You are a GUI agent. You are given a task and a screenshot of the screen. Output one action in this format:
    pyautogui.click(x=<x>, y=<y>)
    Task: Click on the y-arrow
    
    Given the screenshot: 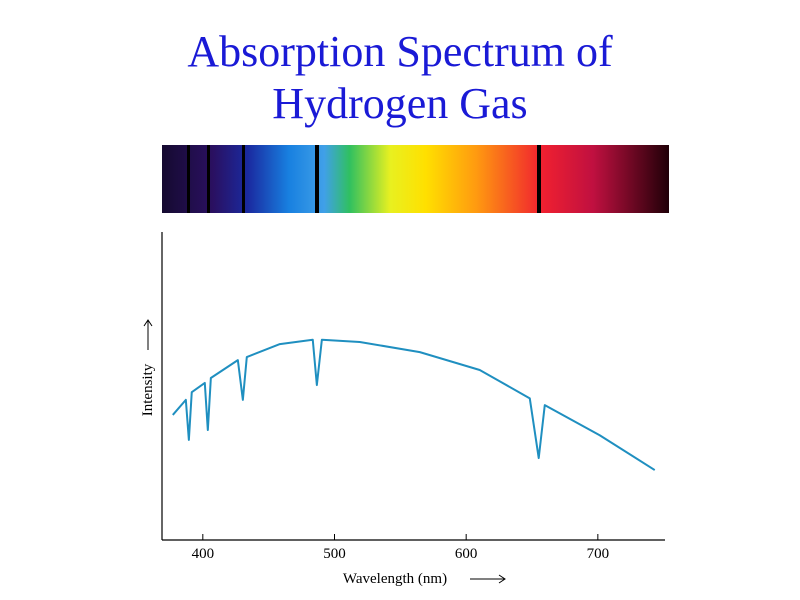 What is the action you would take?
    pyautogui.click(x=148, y=334)
    